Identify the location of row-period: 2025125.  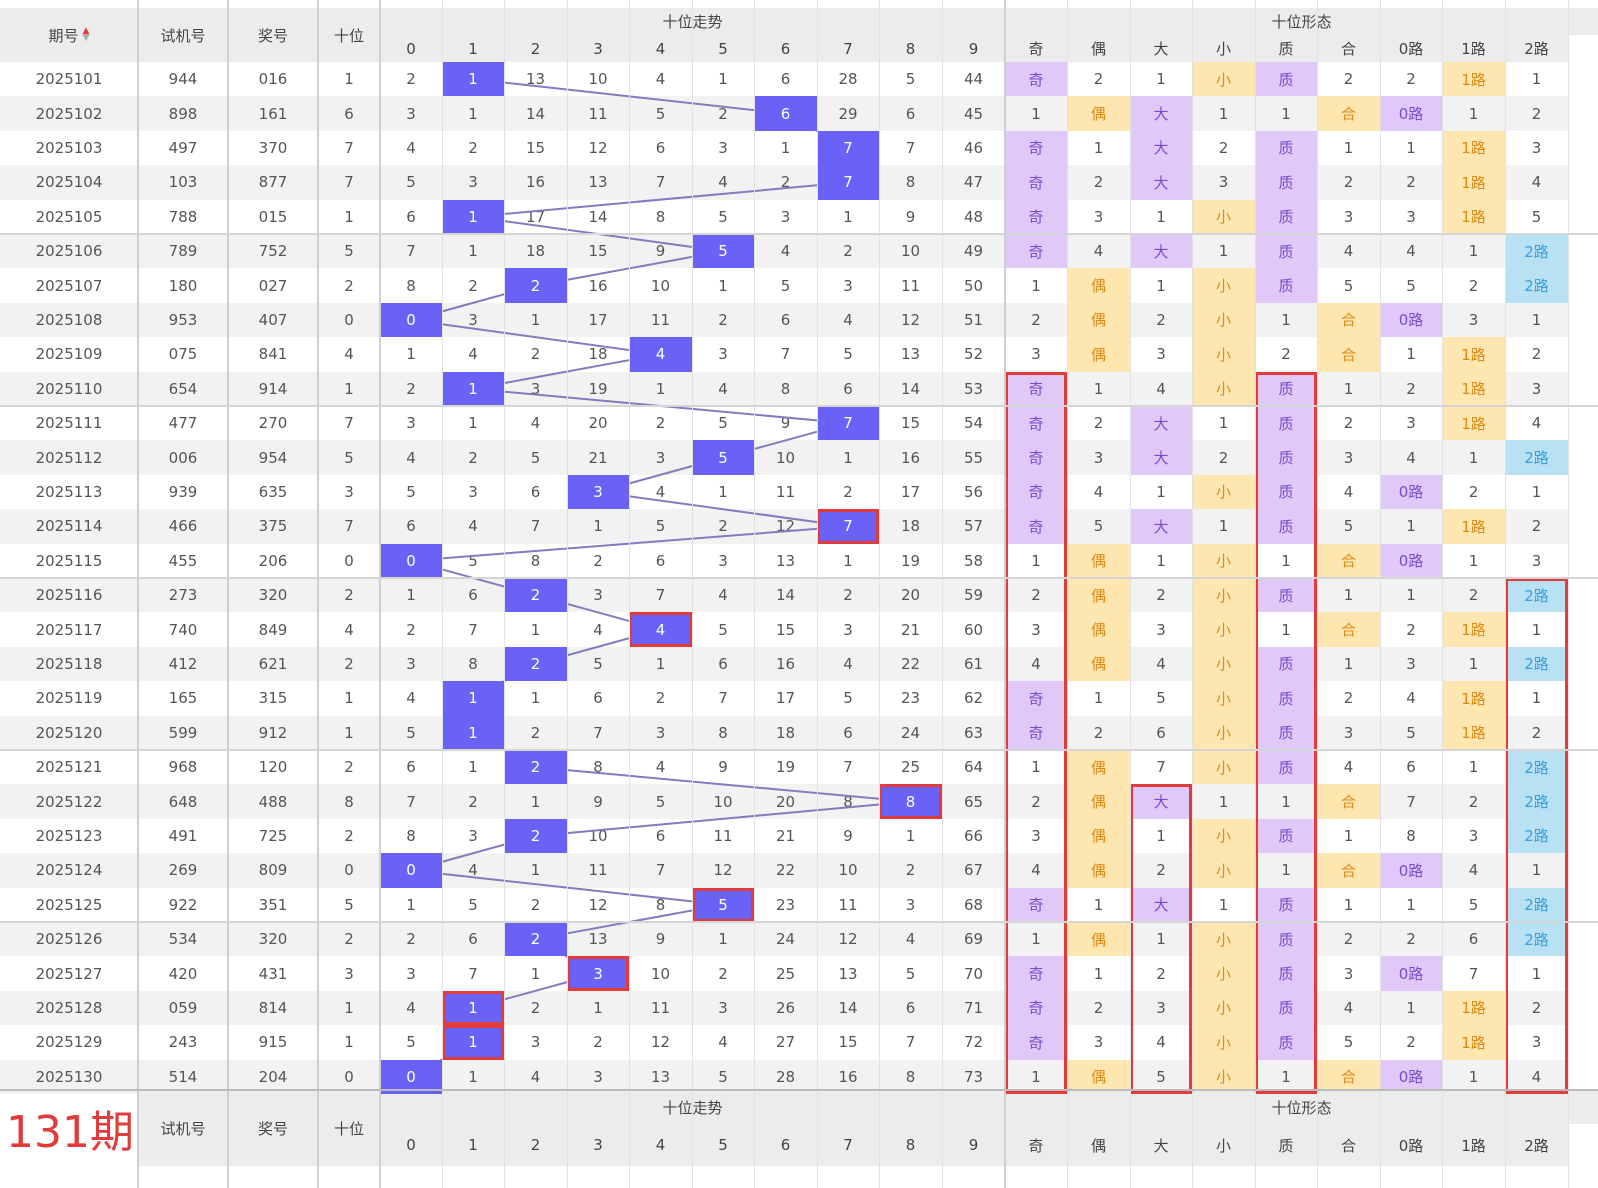
(69, 904).